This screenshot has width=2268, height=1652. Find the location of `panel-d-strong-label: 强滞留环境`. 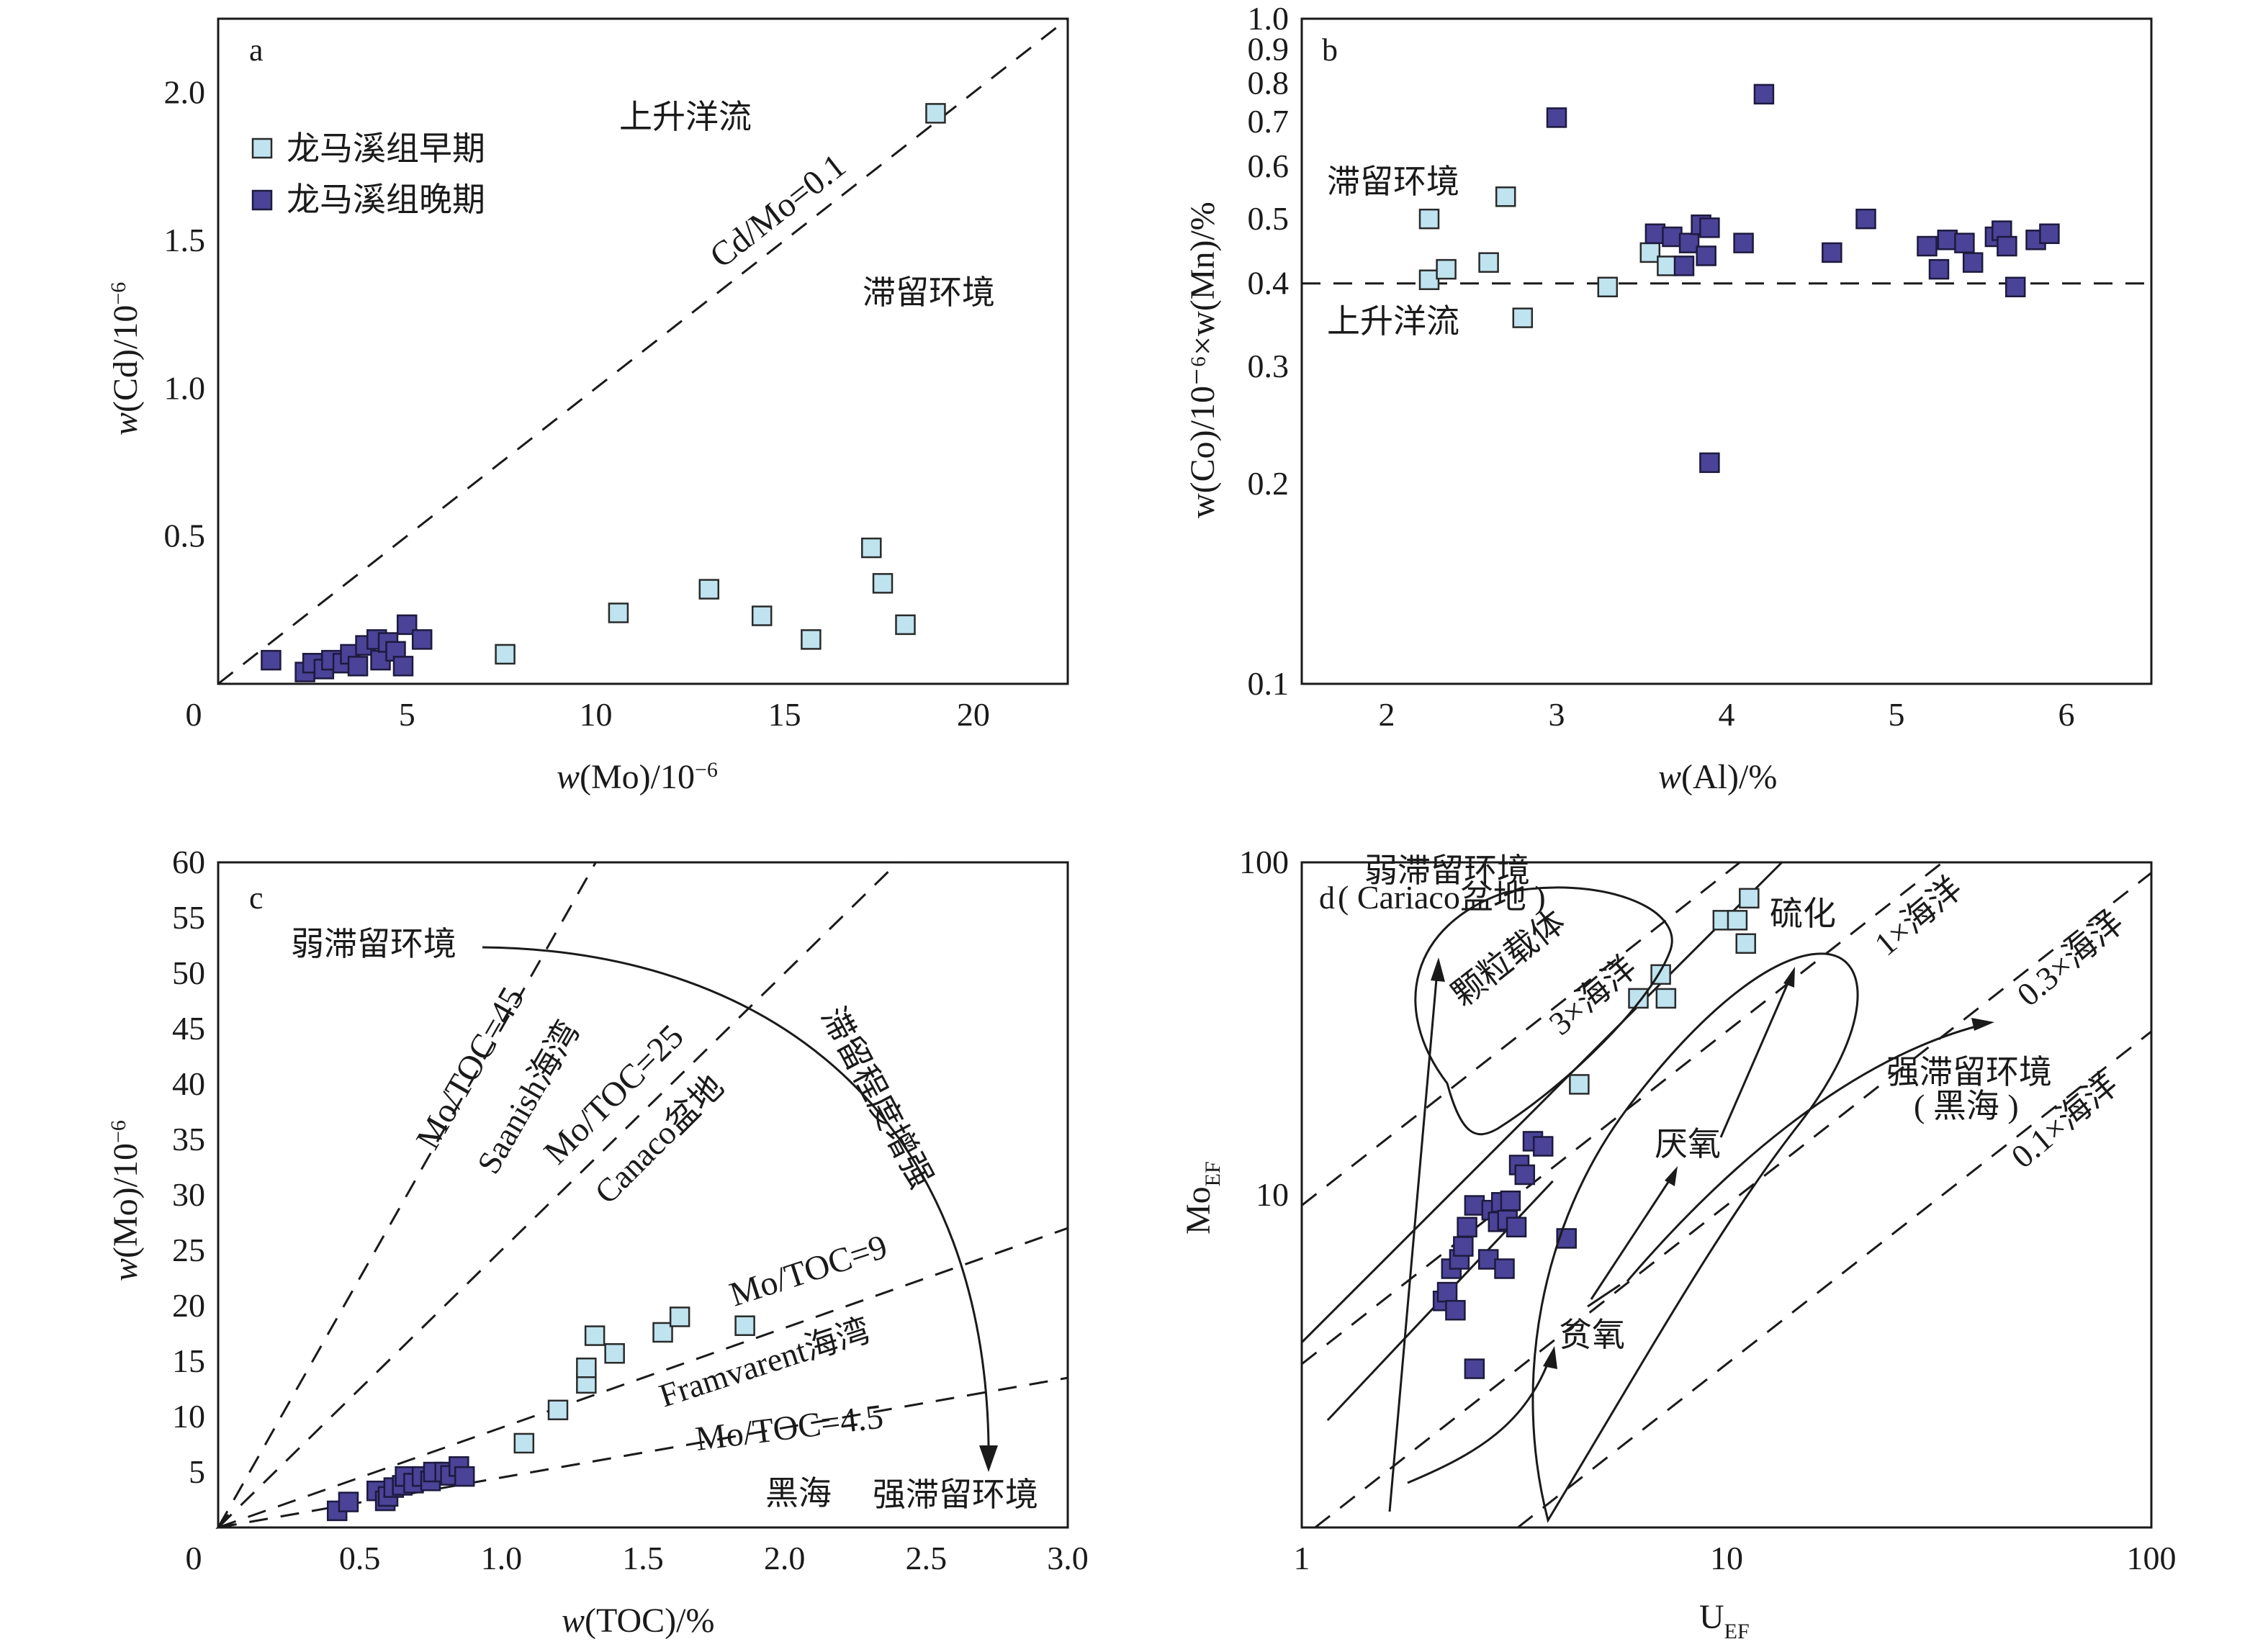

panel-d-strong-label: 强滞留环境 is located at coordinates (1969, 1072).